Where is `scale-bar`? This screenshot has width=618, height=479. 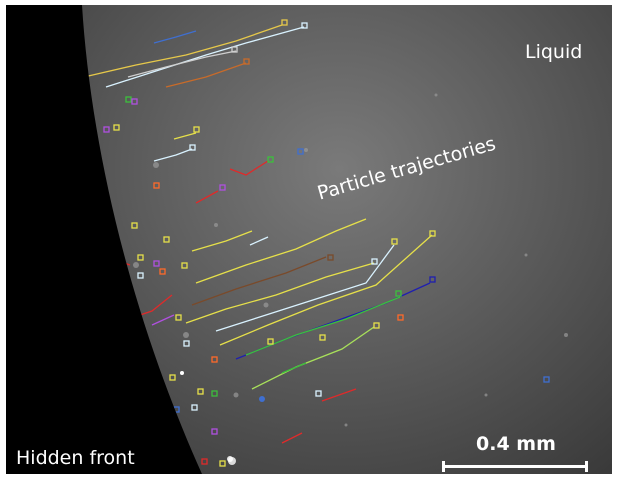
scale-bar is located at coordinates (515, 466).